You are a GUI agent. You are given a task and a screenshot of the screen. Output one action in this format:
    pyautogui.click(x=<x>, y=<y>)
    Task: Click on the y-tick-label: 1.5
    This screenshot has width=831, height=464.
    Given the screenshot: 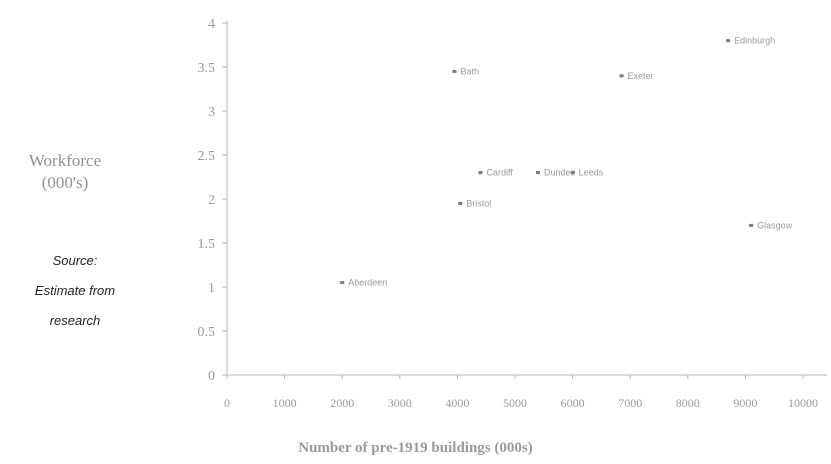 What is the action you would take?
    pyautogui.click(x=207, y=244)
    